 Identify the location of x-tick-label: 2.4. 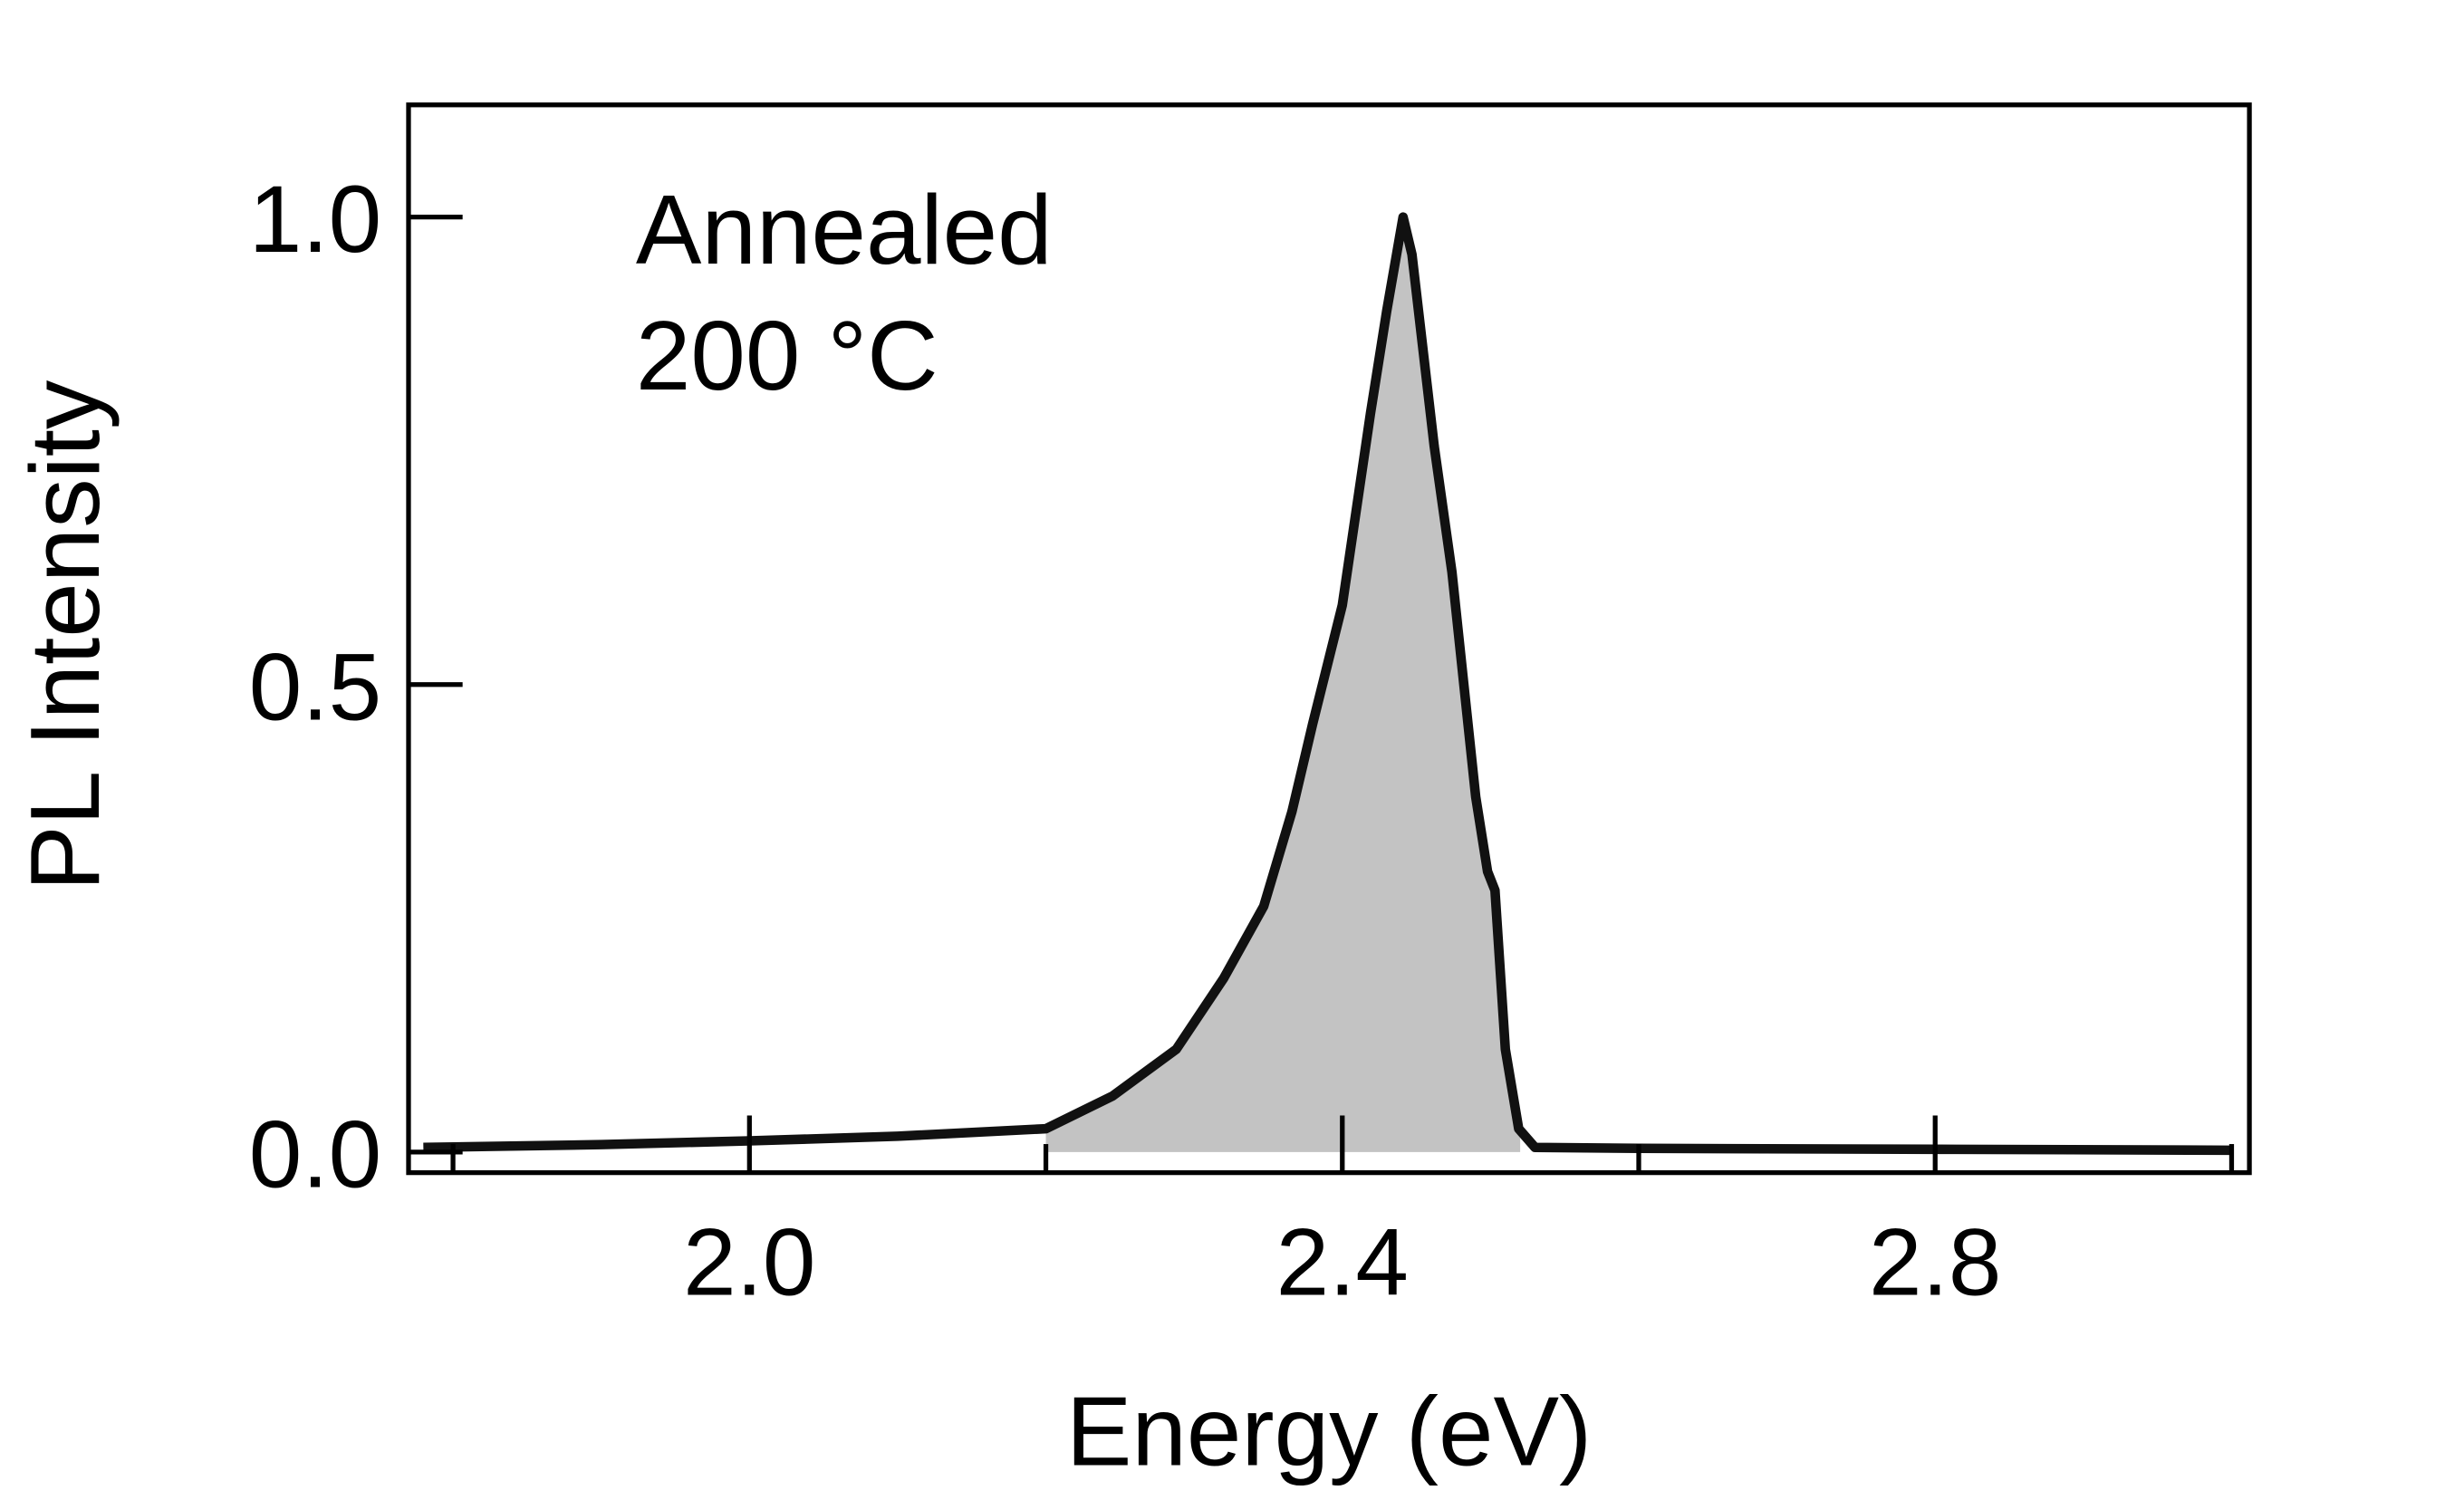
(1342, 1263).